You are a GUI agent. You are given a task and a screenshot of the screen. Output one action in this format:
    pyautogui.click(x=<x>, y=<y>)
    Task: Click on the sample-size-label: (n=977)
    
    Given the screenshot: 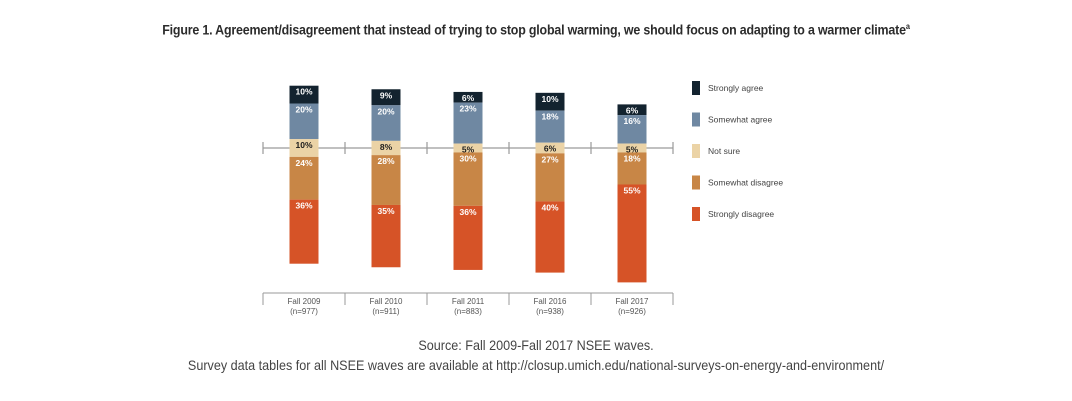 What is the action you would take?
    pyautogui.click(x=304, y=311)
    